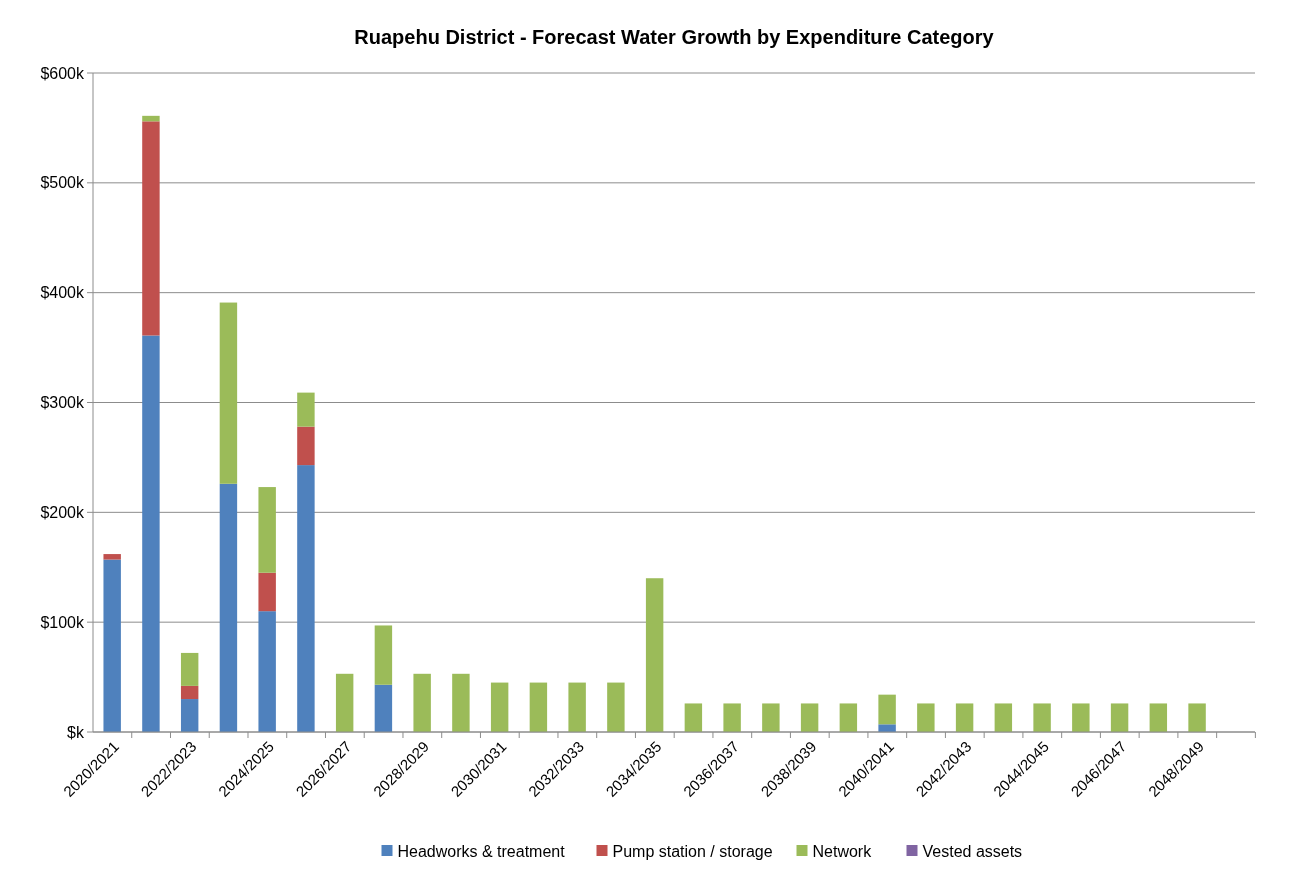 Image resolution: width=1303 pixels, height=875 pixels. I want to click on legend-label: Vested assets, so click(972, 851).